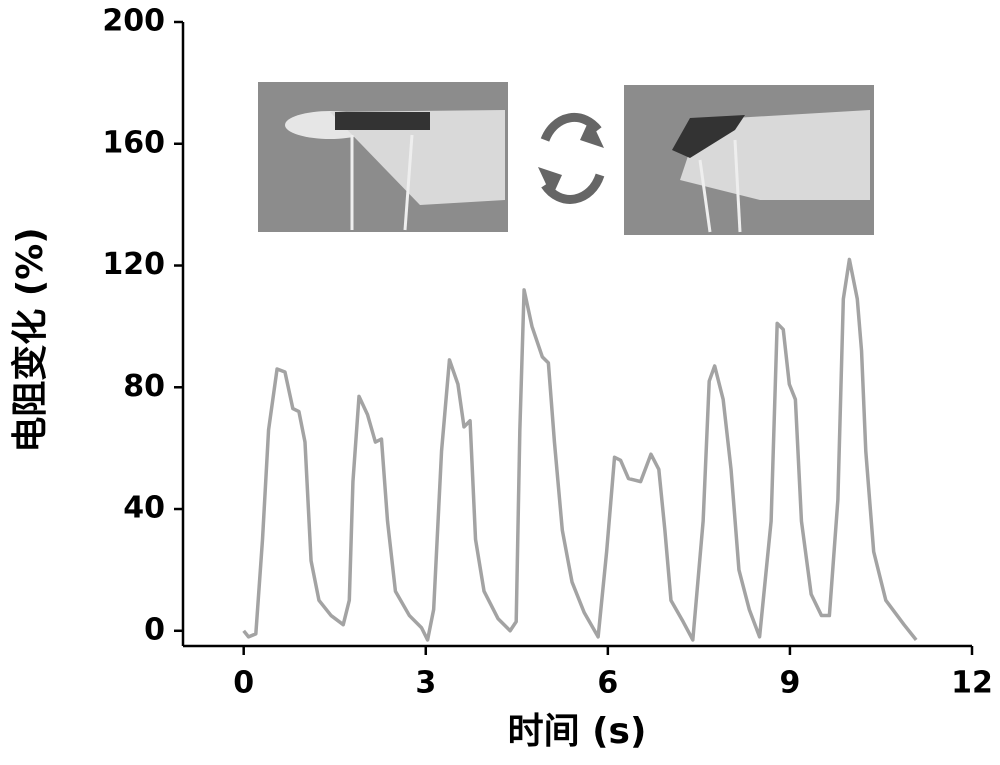  I want to click on x-tick-label: 9, so click(789, 683).